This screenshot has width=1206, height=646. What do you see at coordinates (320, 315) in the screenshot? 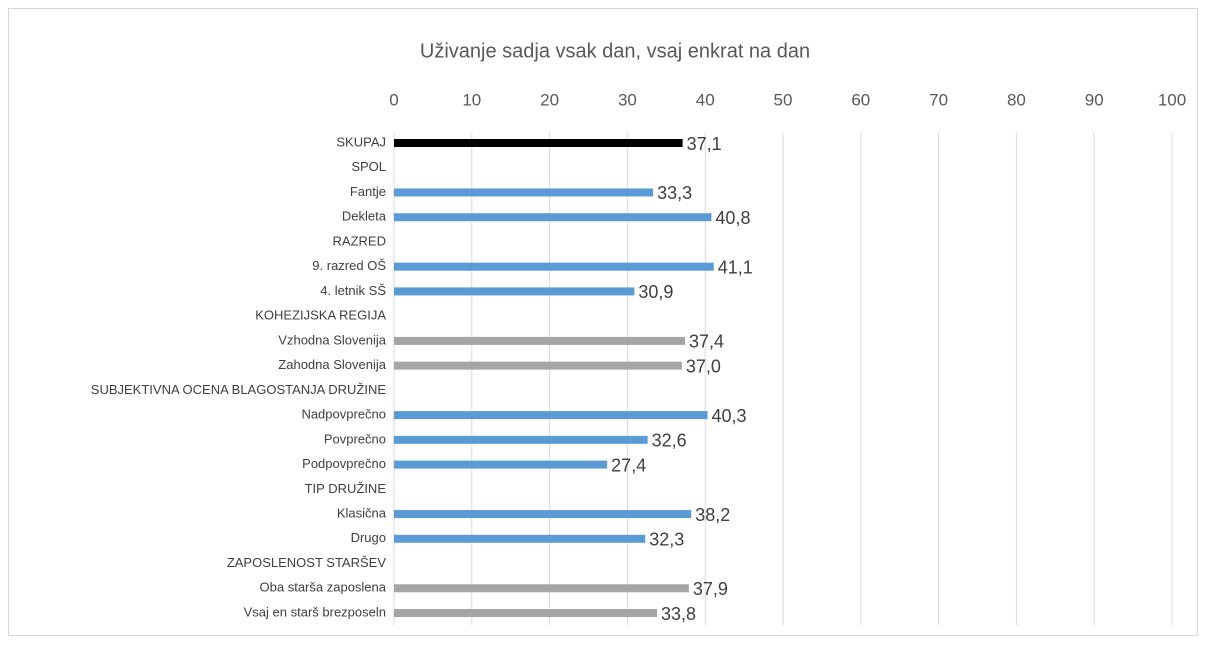
I see `y-tick-label: KOHEZIJSKA REGIJA` at bounding box center [320, 315].